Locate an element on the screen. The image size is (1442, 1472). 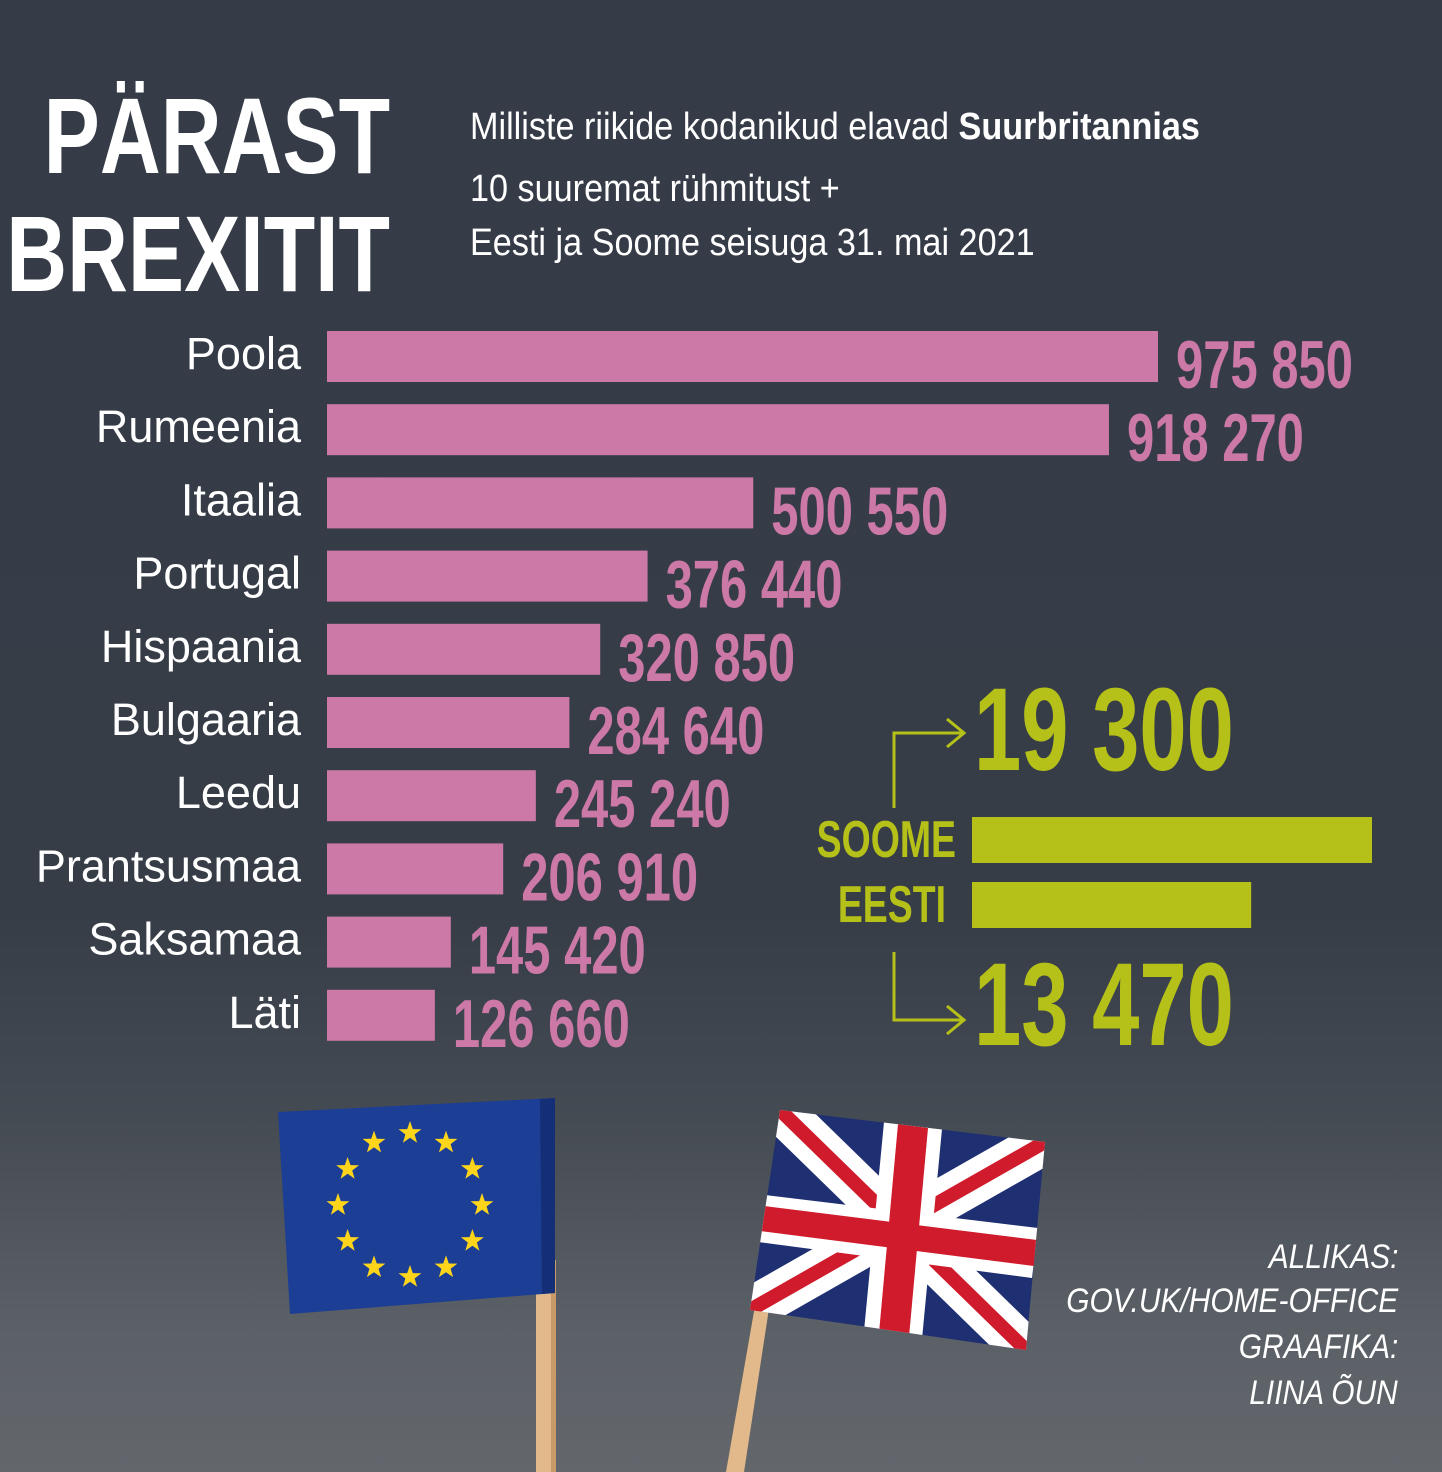
subtitle-line1-regular: Milliste riikide kodanikud elavad is located at coordinates (714, 127).